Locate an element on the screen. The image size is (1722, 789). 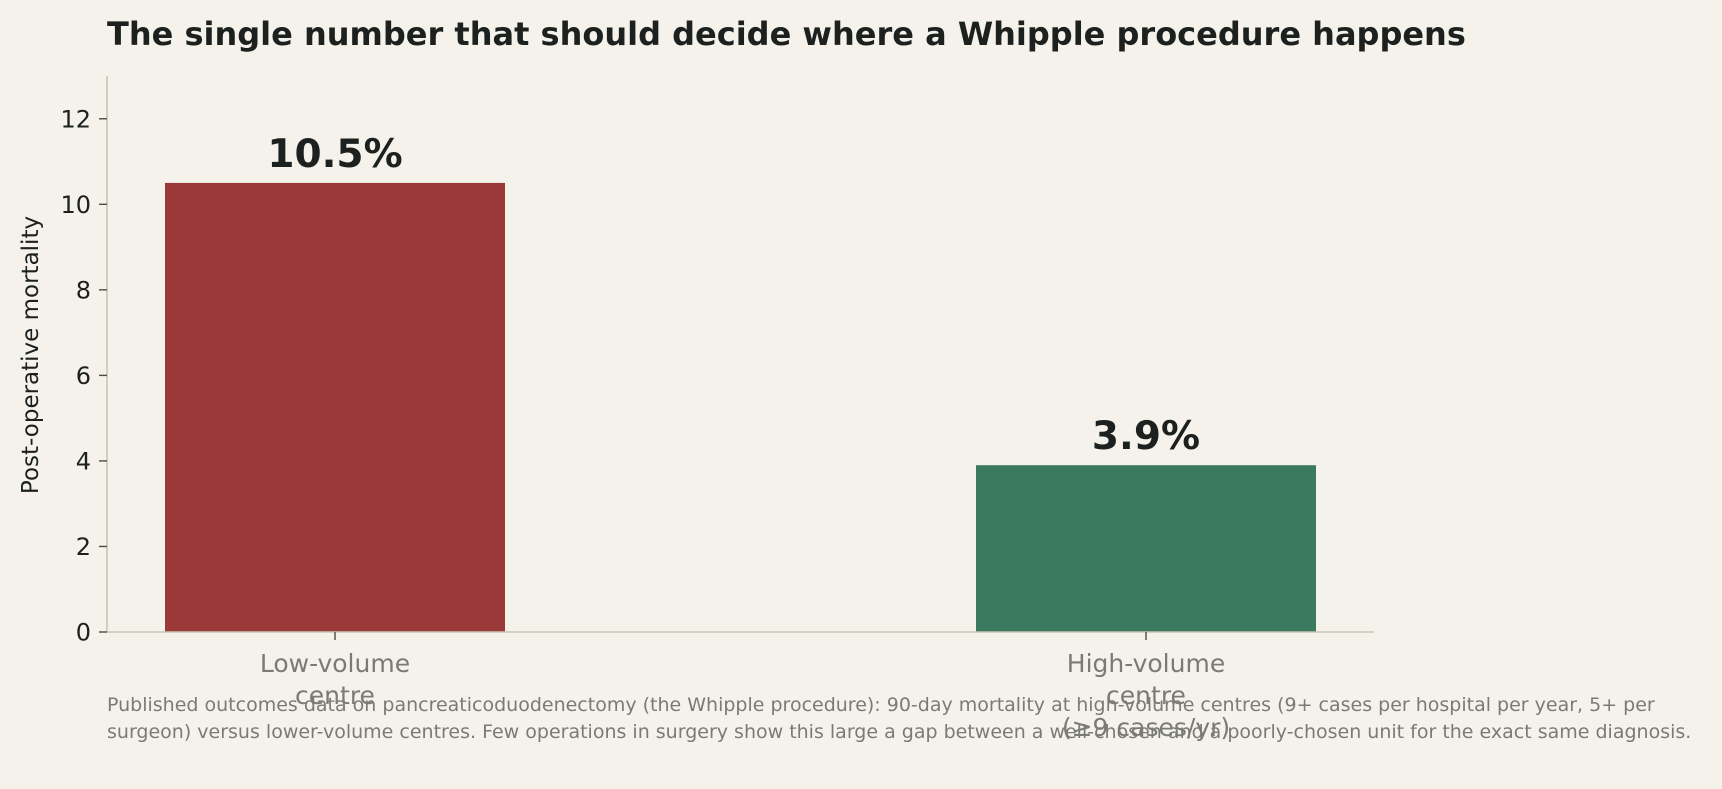
y-tick-label: 10 is located at coordinates (75, 205).